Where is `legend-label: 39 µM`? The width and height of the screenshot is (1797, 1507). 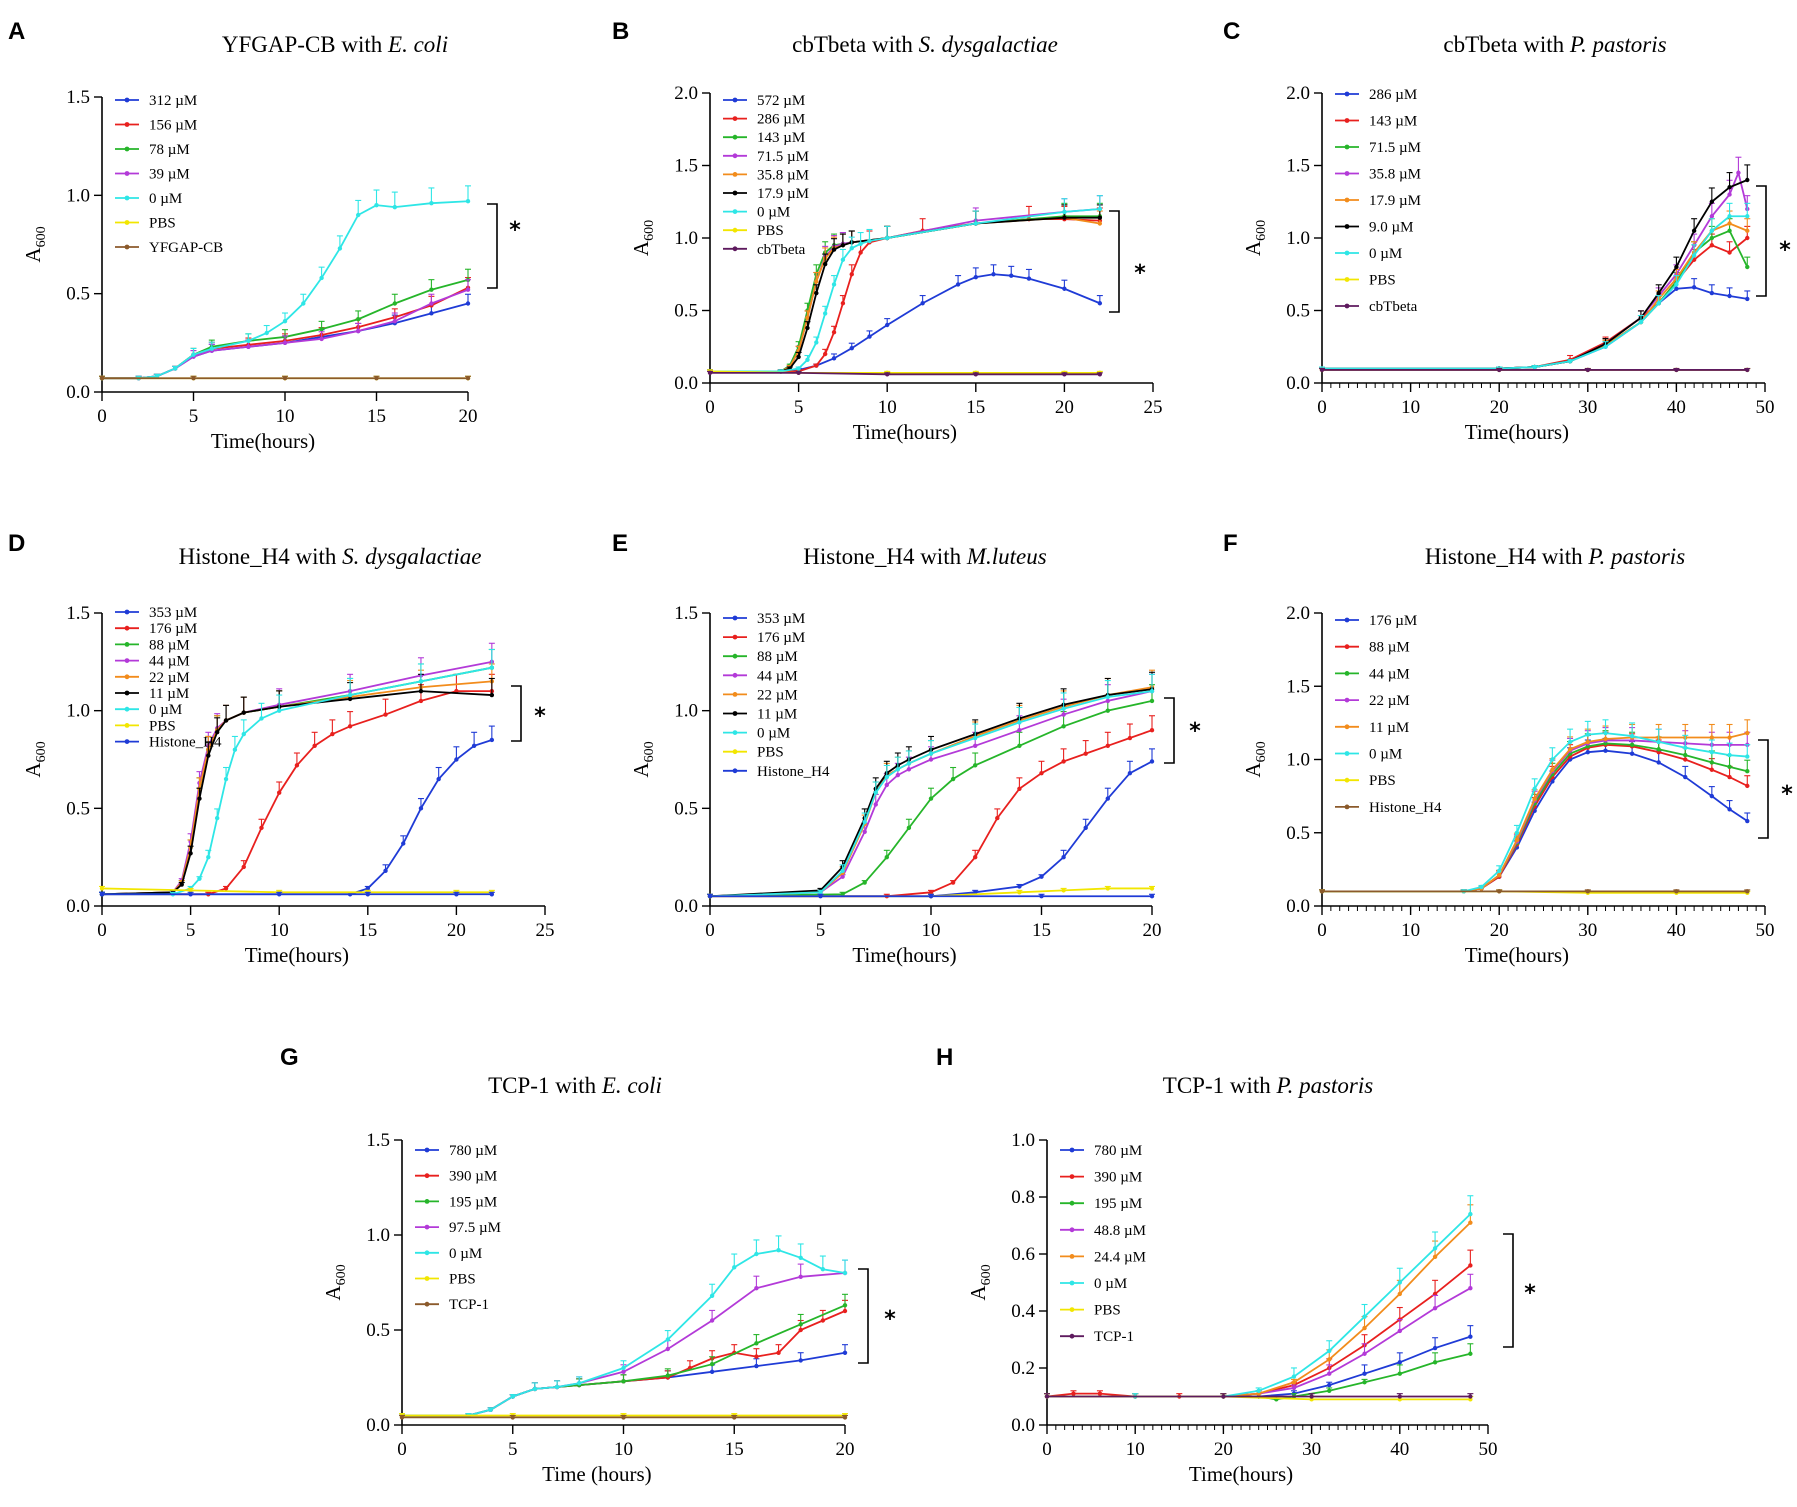
legend-label: 39 µM is located at coordinates (169, 175).